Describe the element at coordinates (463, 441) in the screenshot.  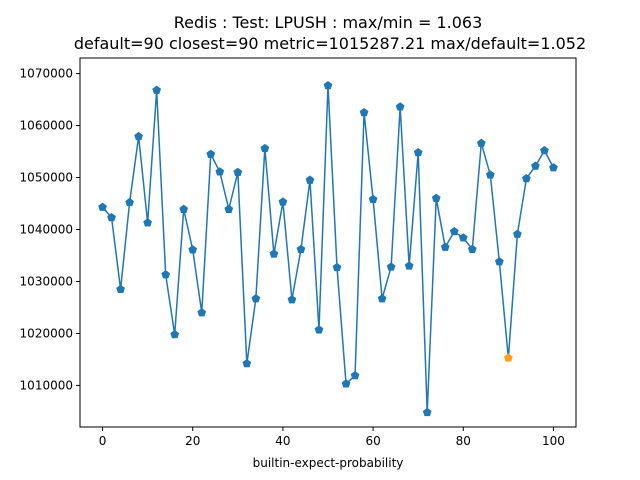
I see `x-tick-label: 80` at that location.